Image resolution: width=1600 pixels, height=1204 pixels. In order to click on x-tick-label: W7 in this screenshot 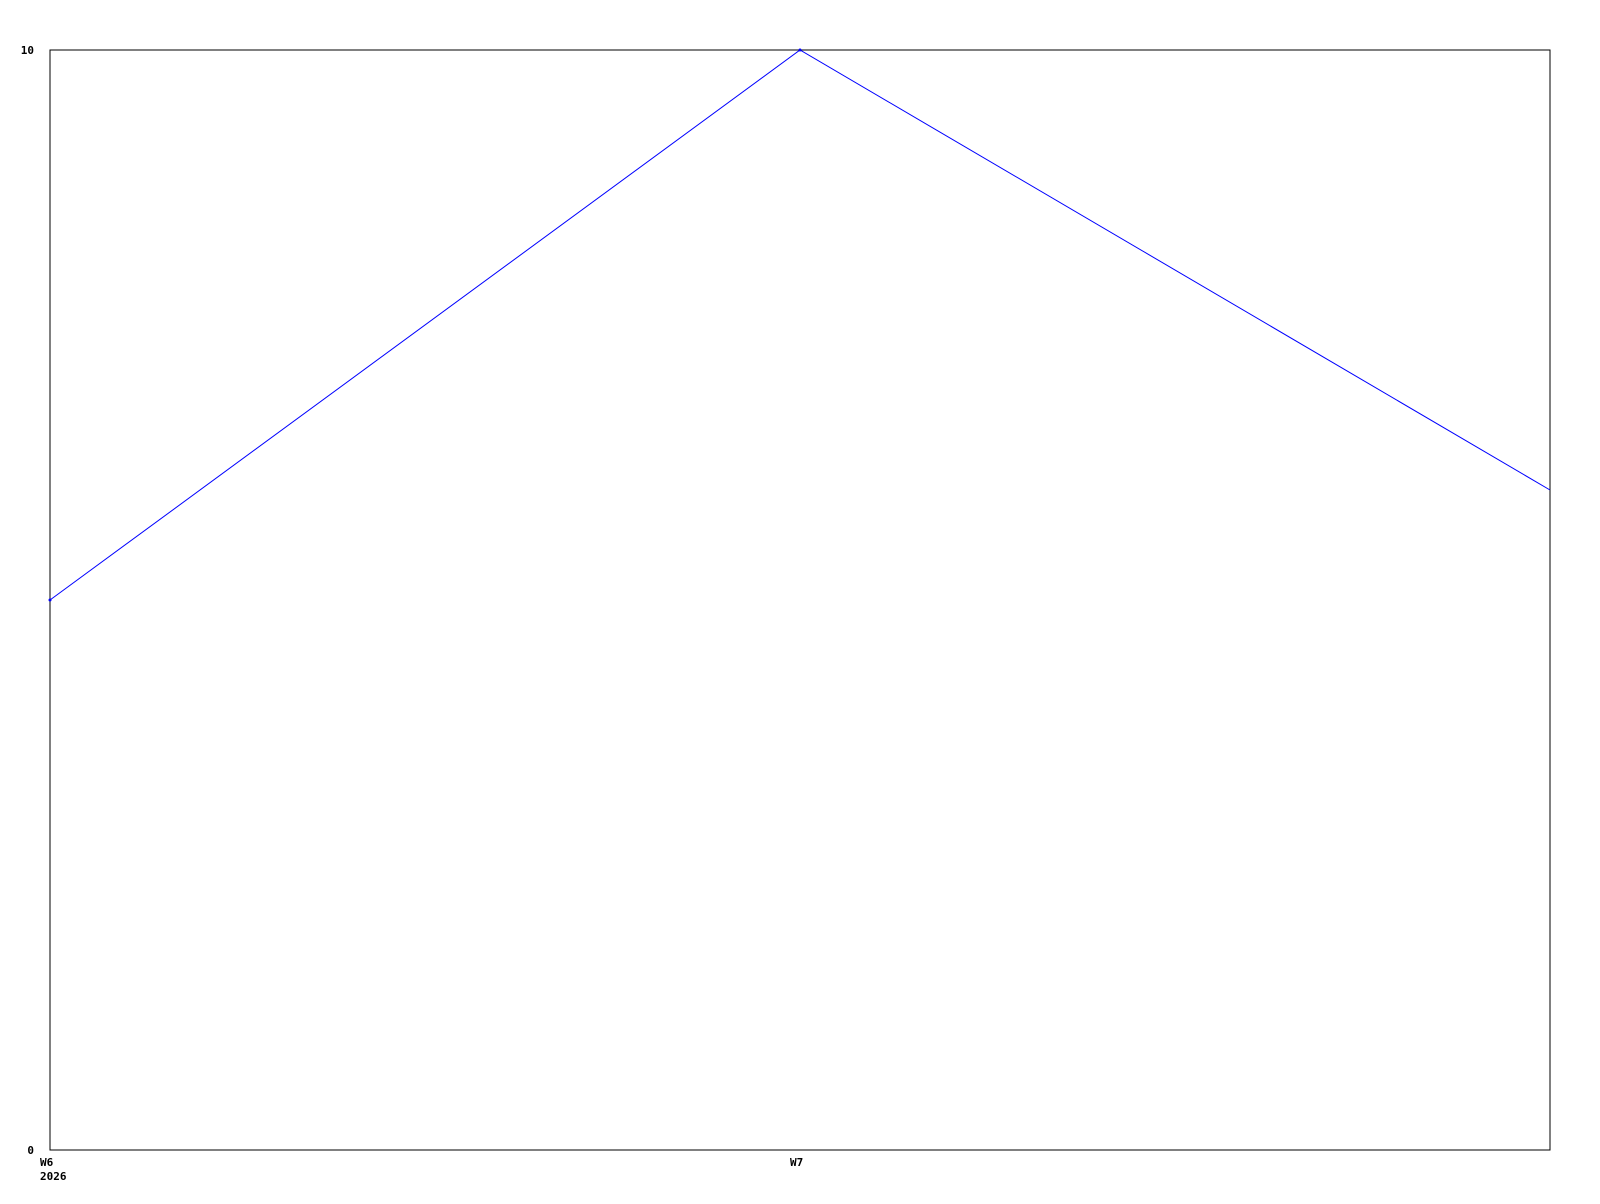, I will do `click(796, 1162)`.